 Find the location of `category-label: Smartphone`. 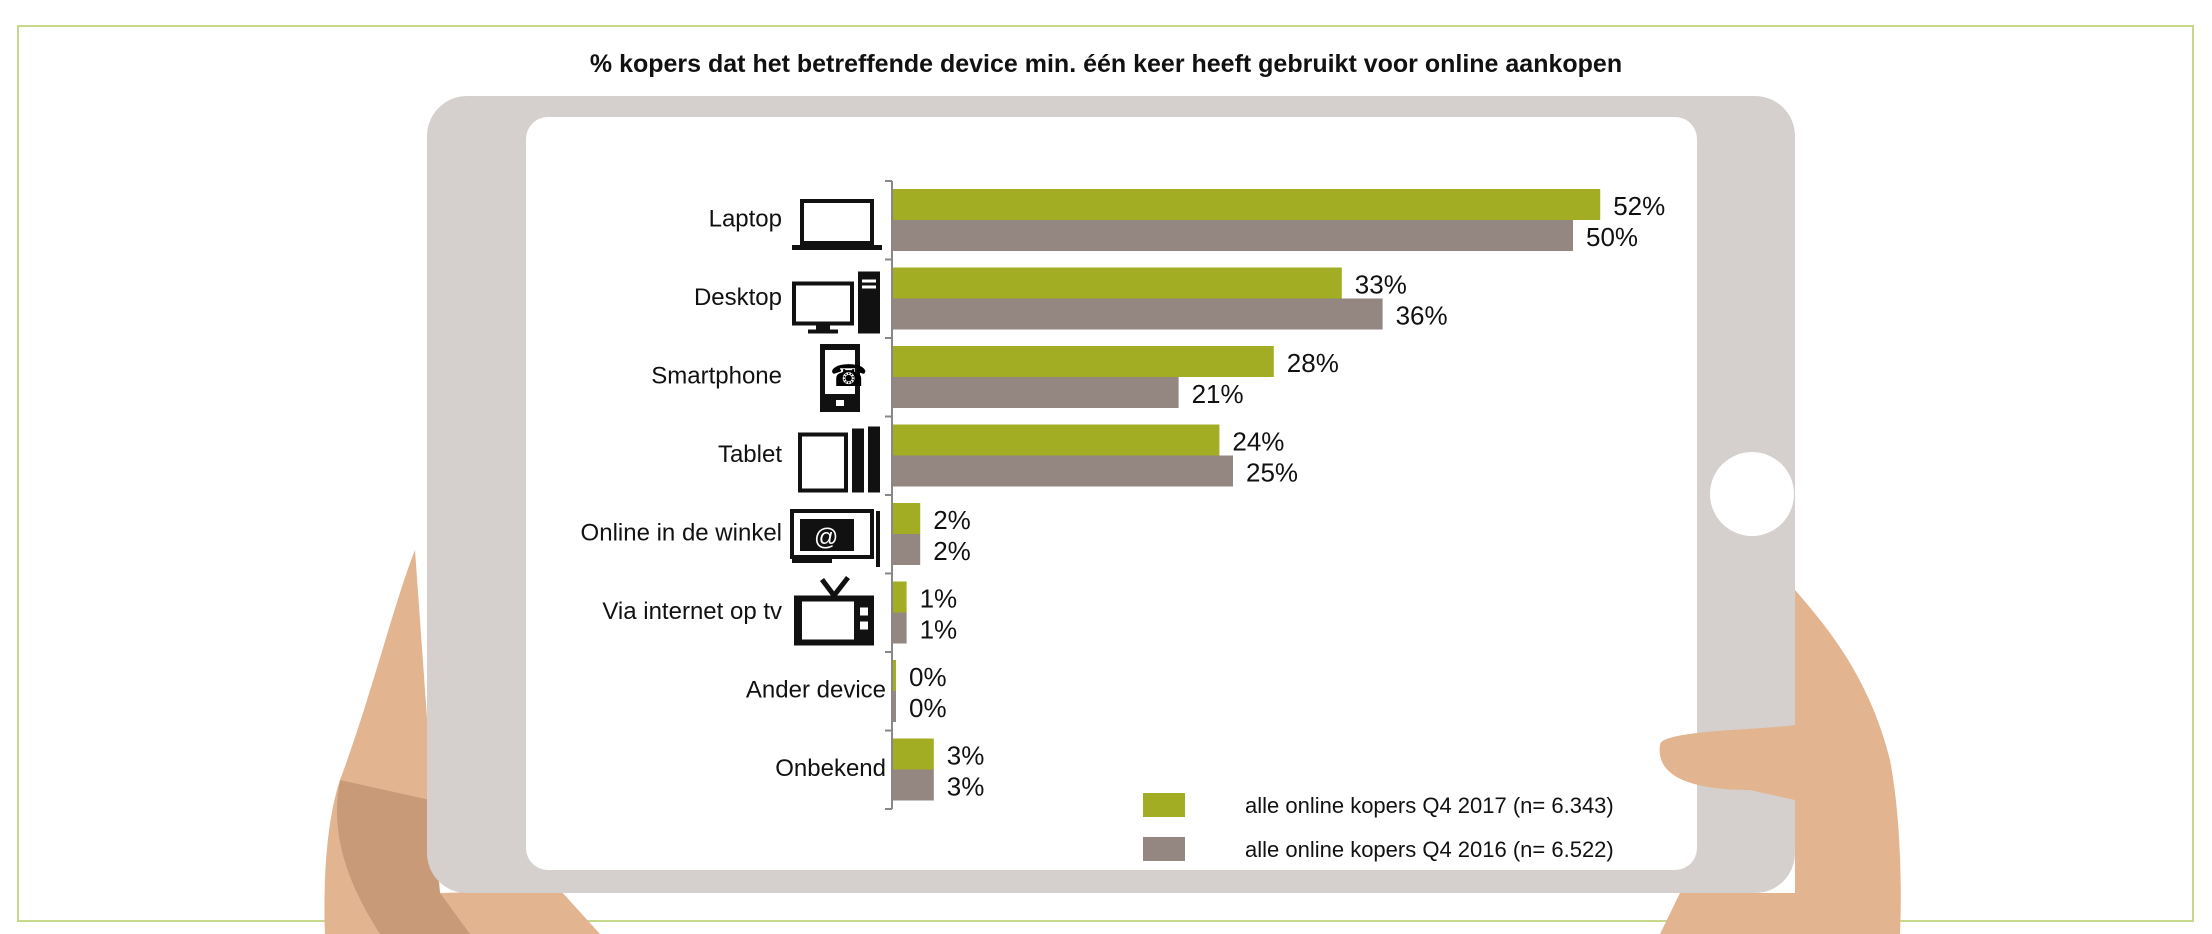

category-label: Smartphone is located at coordinates (716, 375).